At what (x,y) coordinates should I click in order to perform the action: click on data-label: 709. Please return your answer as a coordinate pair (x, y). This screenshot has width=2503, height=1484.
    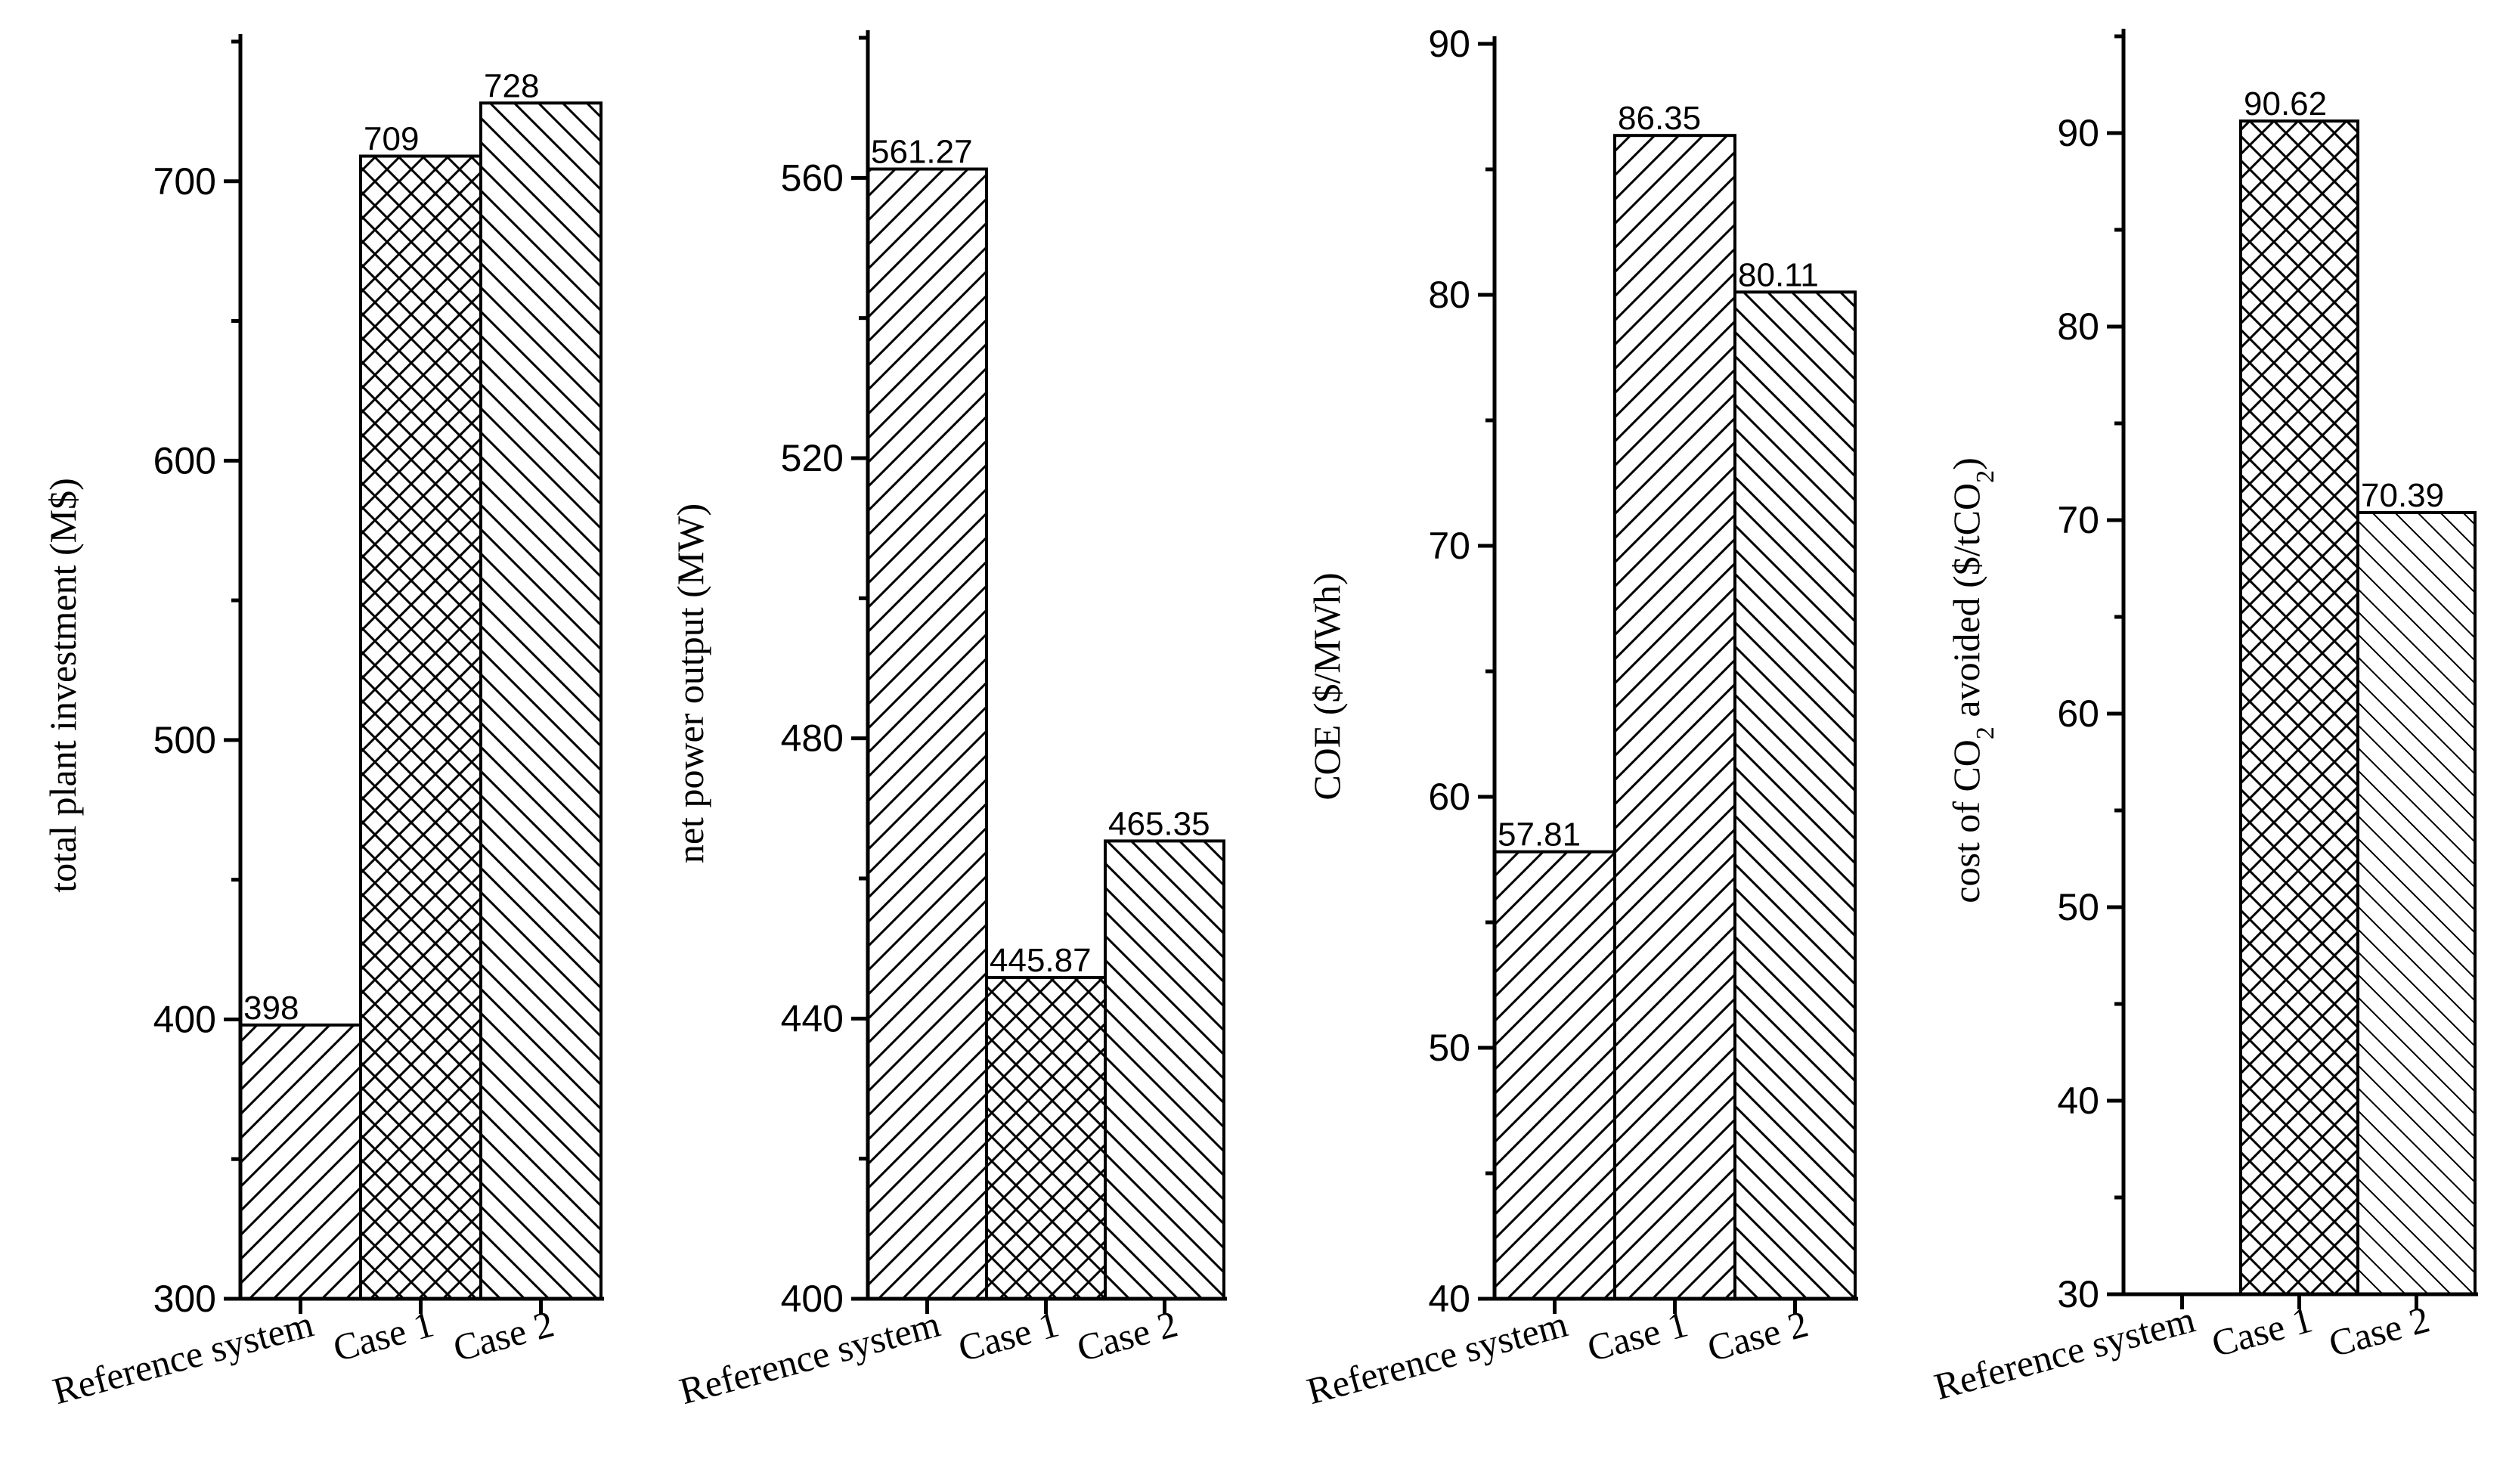
    Looking at the image, I should click on (391, 139).